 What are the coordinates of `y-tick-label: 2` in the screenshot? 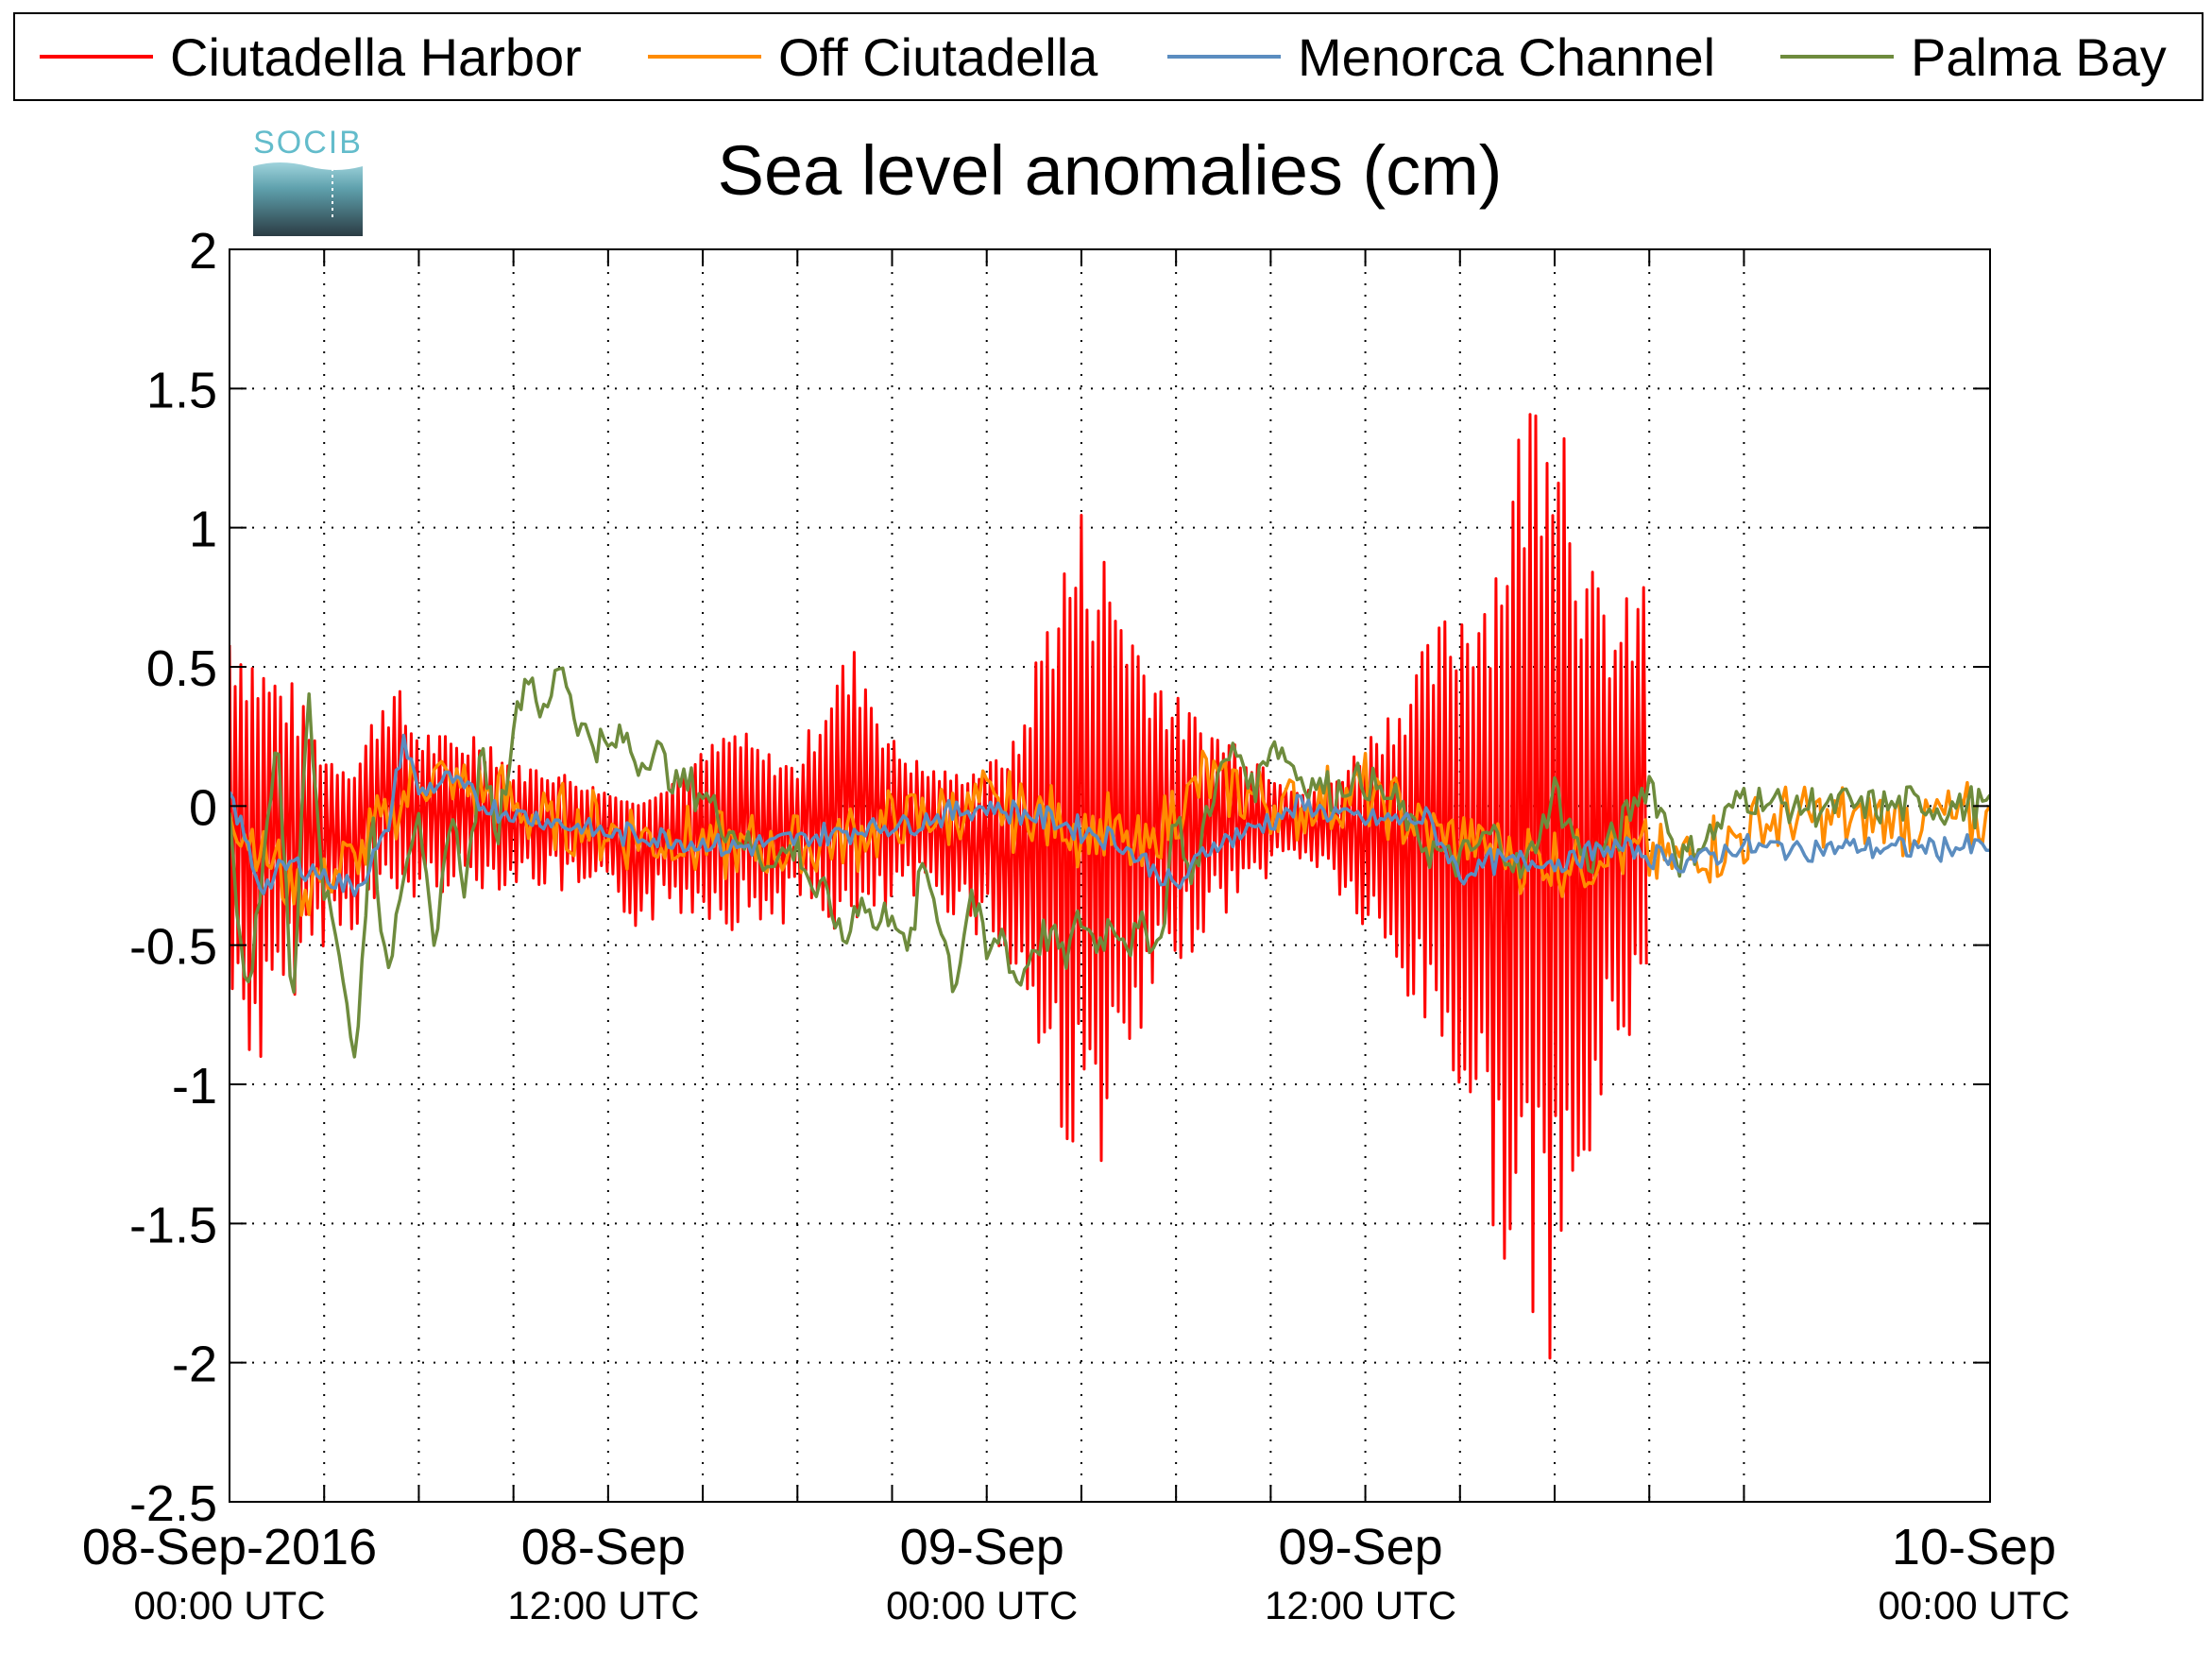 It's located at (203, 252).